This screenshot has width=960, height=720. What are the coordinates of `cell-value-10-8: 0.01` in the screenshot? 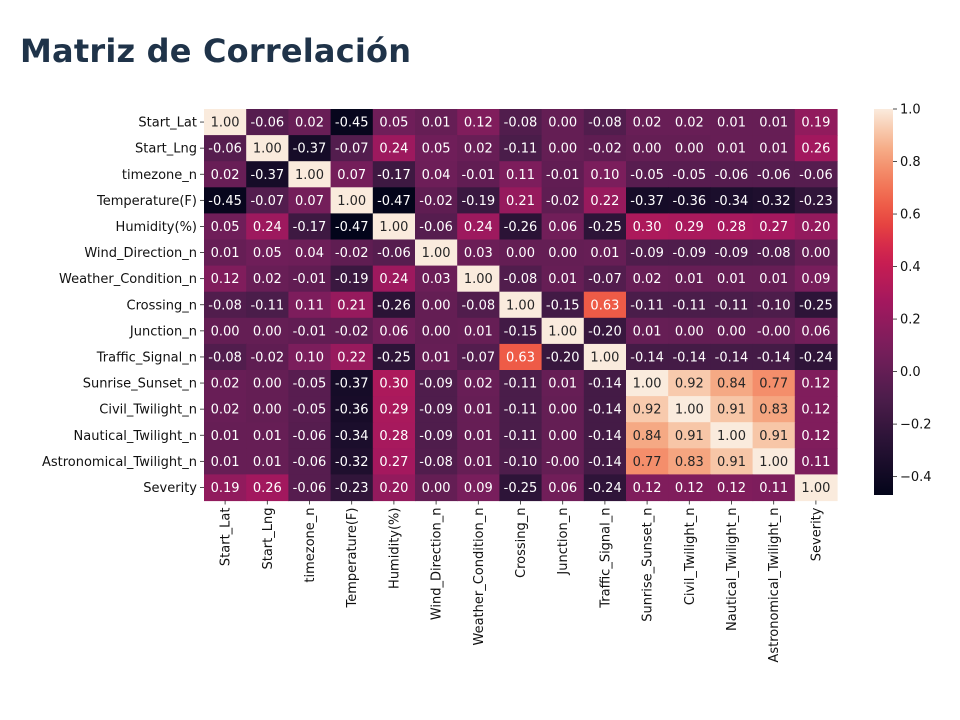 It's located at (562, 384).